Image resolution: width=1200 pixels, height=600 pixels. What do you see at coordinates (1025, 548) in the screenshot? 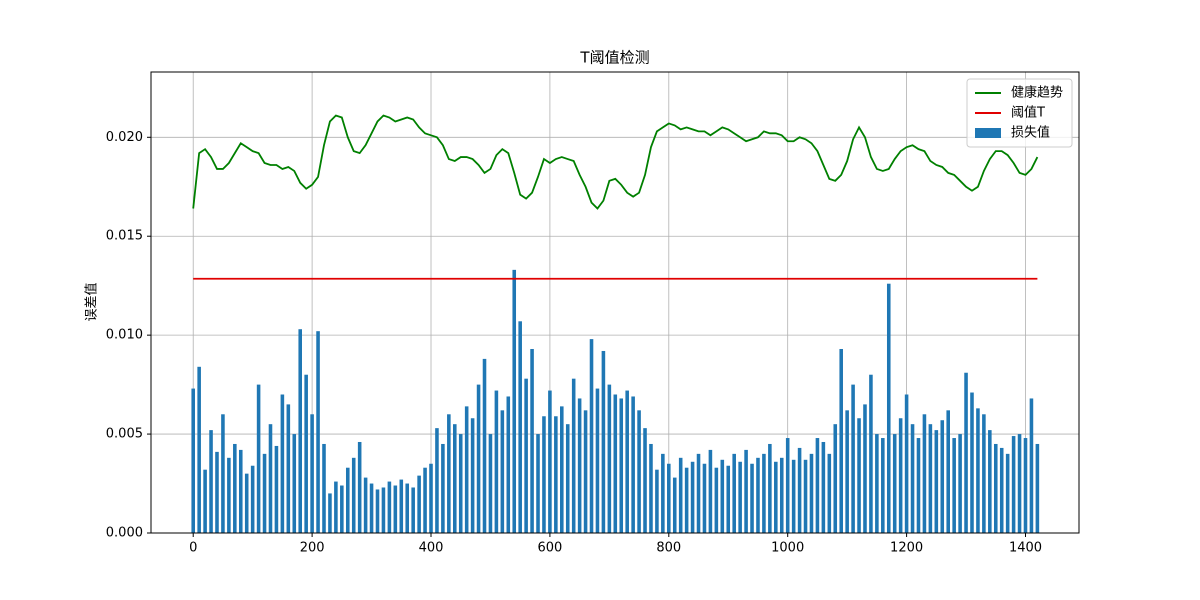
I see `x-tick-label: 1400` at bounding box center [1025, 548].